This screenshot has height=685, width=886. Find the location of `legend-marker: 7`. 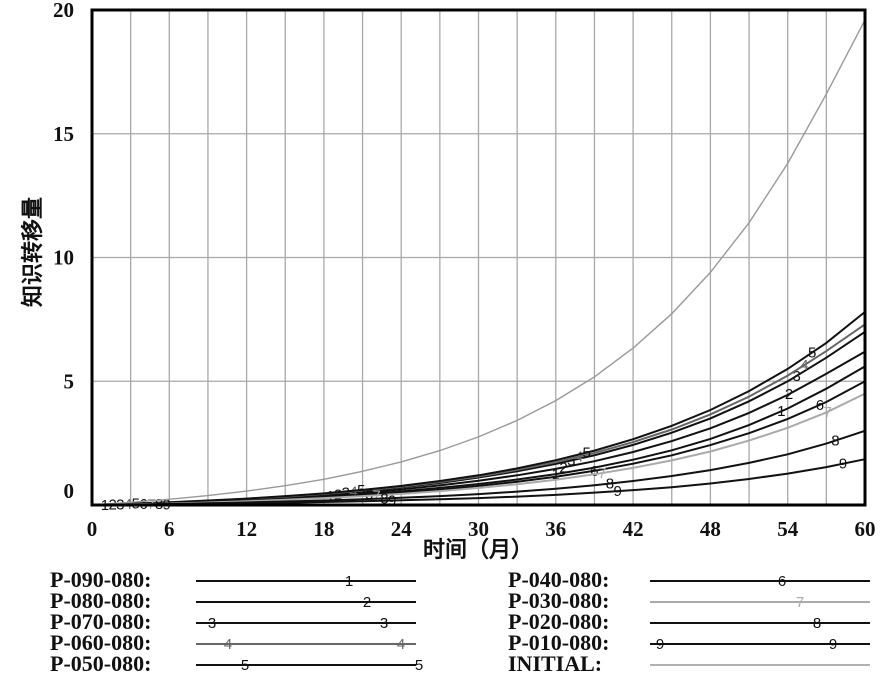

legend-marker: 7 is located at coordinates (800, 602).